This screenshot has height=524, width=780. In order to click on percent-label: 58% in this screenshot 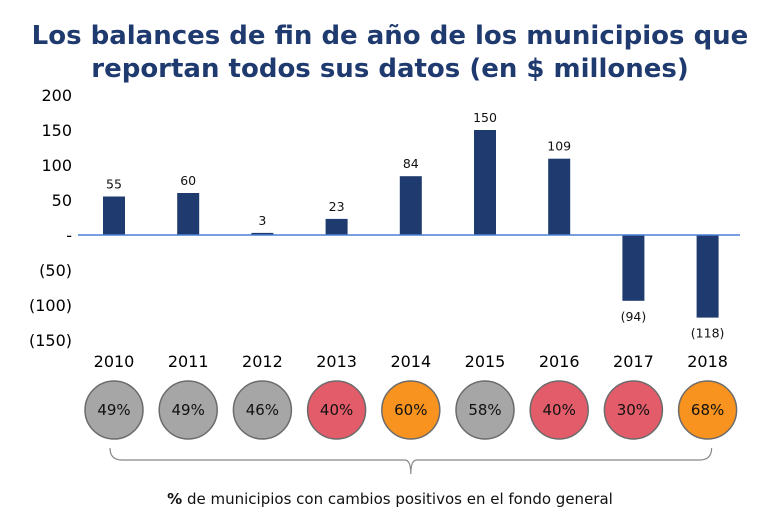, I will do `click(484, 410)`.